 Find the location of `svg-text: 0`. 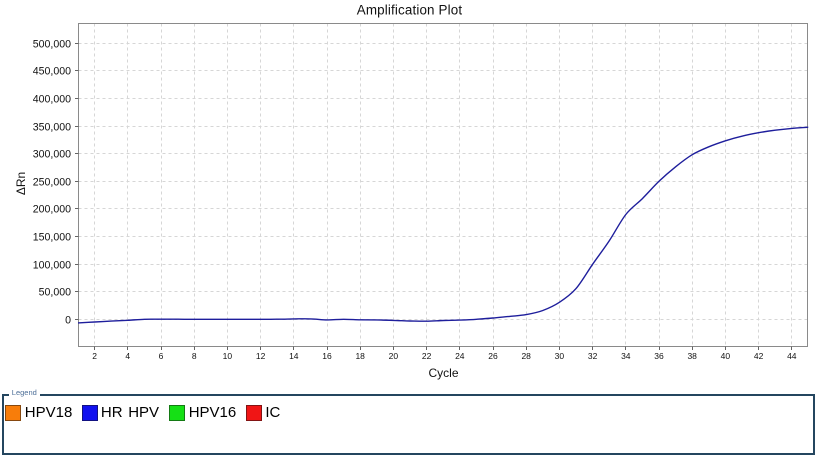

svg-text: 0 is located at coordinates (68, 321).